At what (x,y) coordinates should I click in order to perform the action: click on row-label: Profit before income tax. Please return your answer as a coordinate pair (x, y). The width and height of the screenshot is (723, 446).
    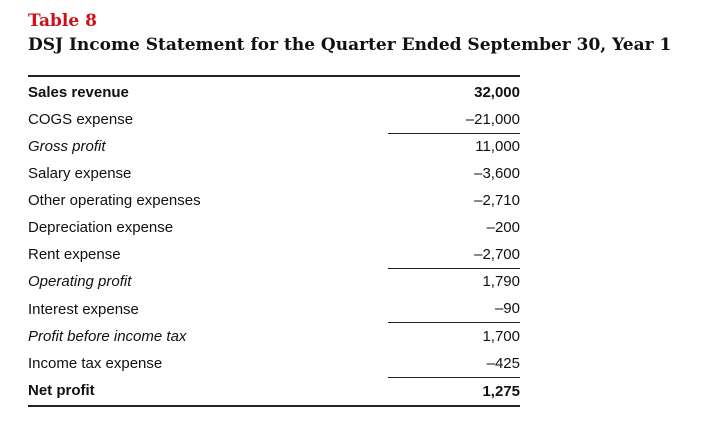
    Looking at the image, I should click on (107, 336).